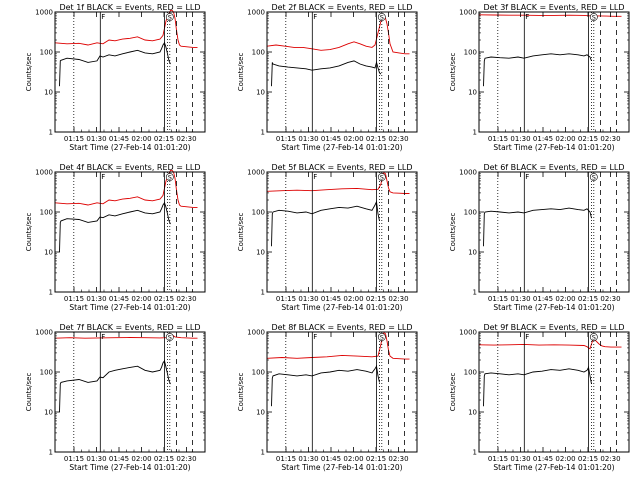 The image size is (640, 480). What do you see at coordinates (338, 35) in the screenshot?
I see `series-lld-line` at bounding box center [338, 35].